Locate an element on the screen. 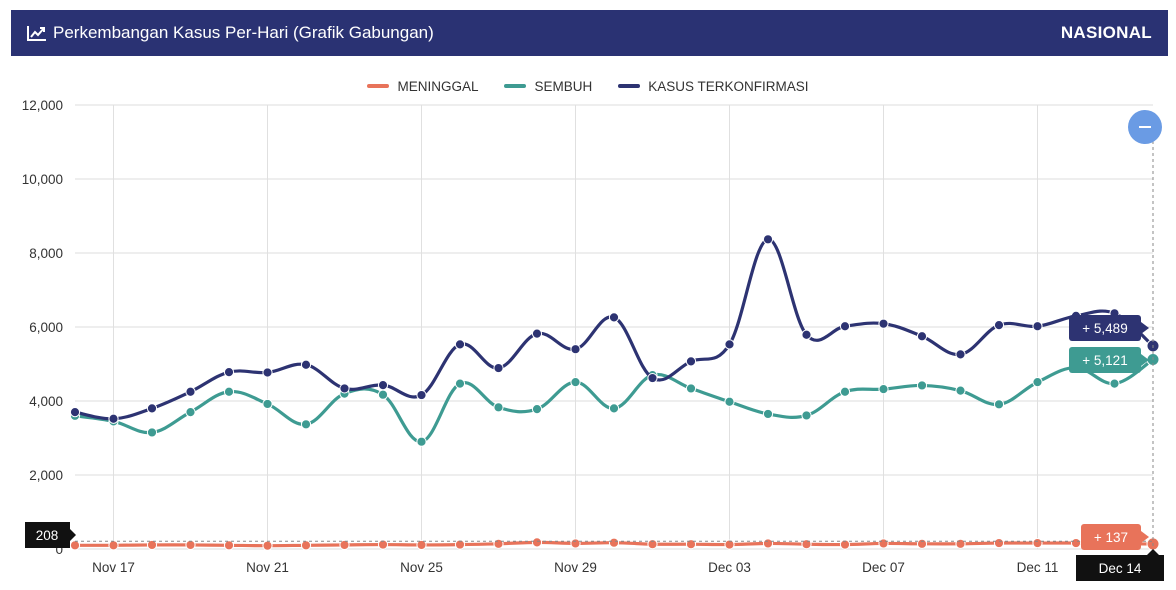 The width and height of the screenshot is (1176, 590). x-tick-label: Dec 11 is located at coordinates (1038, 567).